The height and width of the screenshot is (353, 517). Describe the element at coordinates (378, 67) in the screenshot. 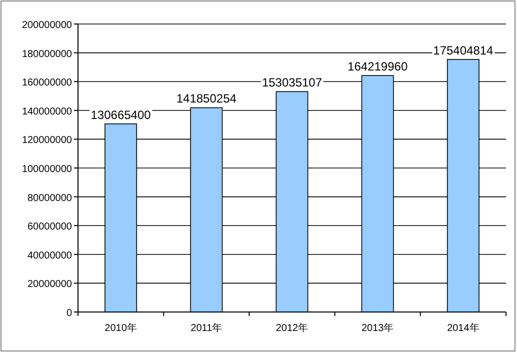

I see `data-label: 164219960` at that location.